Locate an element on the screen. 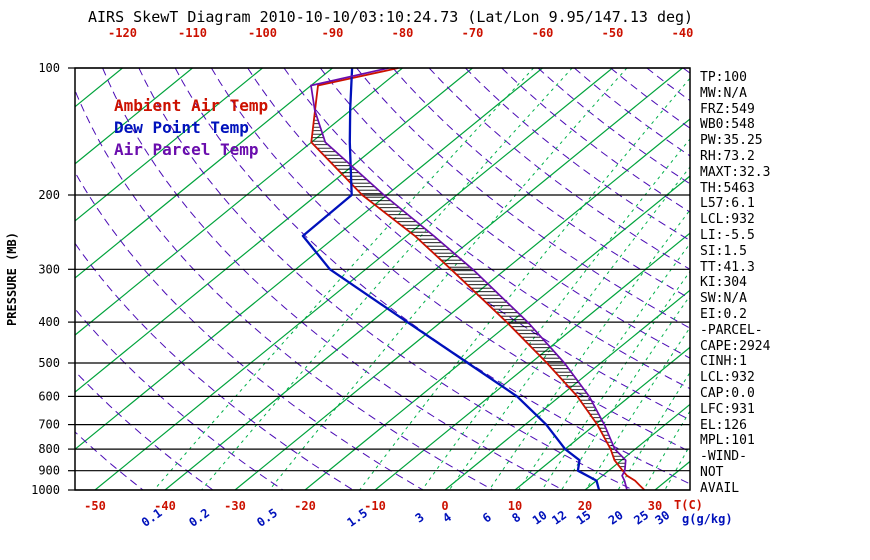 This screenshot has height=560, width=870. stat-line: SW:N/A is located at coordinates (723, 299).